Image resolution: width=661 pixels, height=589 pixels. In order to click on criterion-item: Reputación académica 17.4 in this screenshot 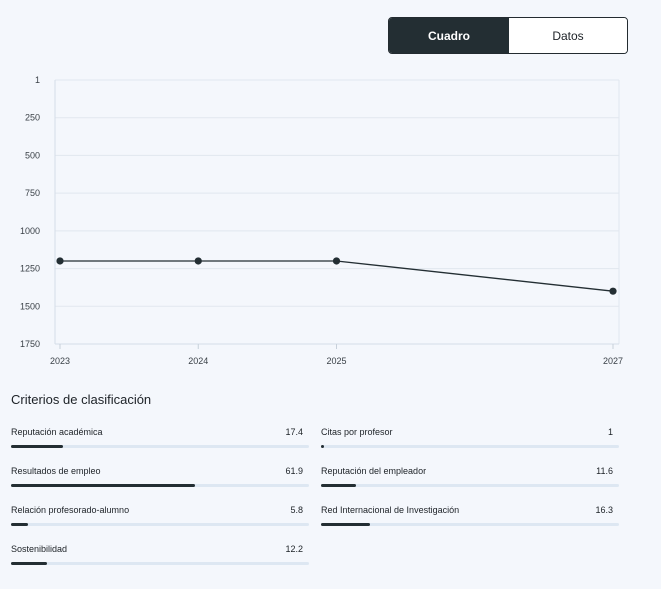, I will do `click(160, 438)`.